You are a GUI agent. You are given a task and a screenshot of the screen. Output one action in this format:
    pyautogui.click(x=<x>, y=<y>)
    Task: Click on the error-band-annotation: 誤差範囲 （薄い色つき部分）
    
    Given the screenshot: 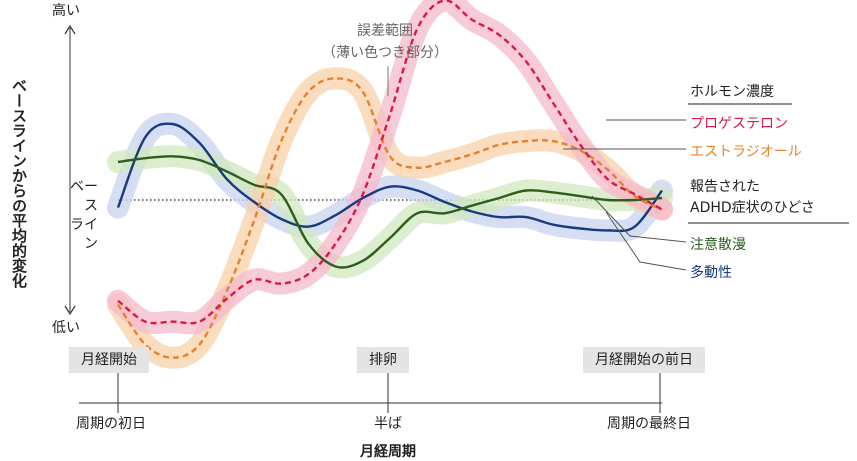 What is the action you would take?
    pyautogui.click(x=385, y=42)
    